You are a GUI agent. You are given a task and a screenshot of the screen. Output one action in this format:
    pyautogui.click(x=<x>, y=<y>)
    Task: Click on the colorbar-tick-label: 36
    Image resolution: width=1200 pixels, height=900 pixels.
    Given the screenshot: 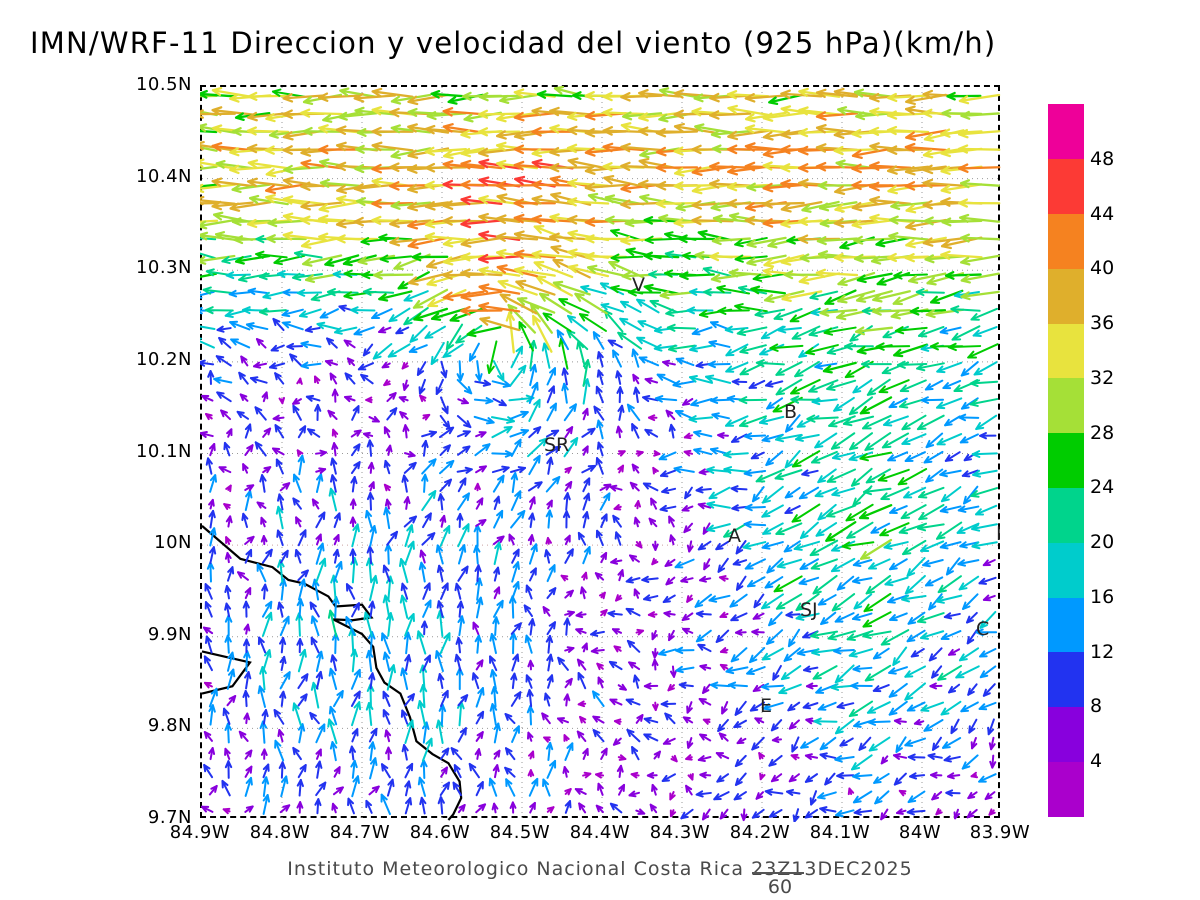 What is the action you would take?
    pyautogui.click(x=1102, y=323)
    